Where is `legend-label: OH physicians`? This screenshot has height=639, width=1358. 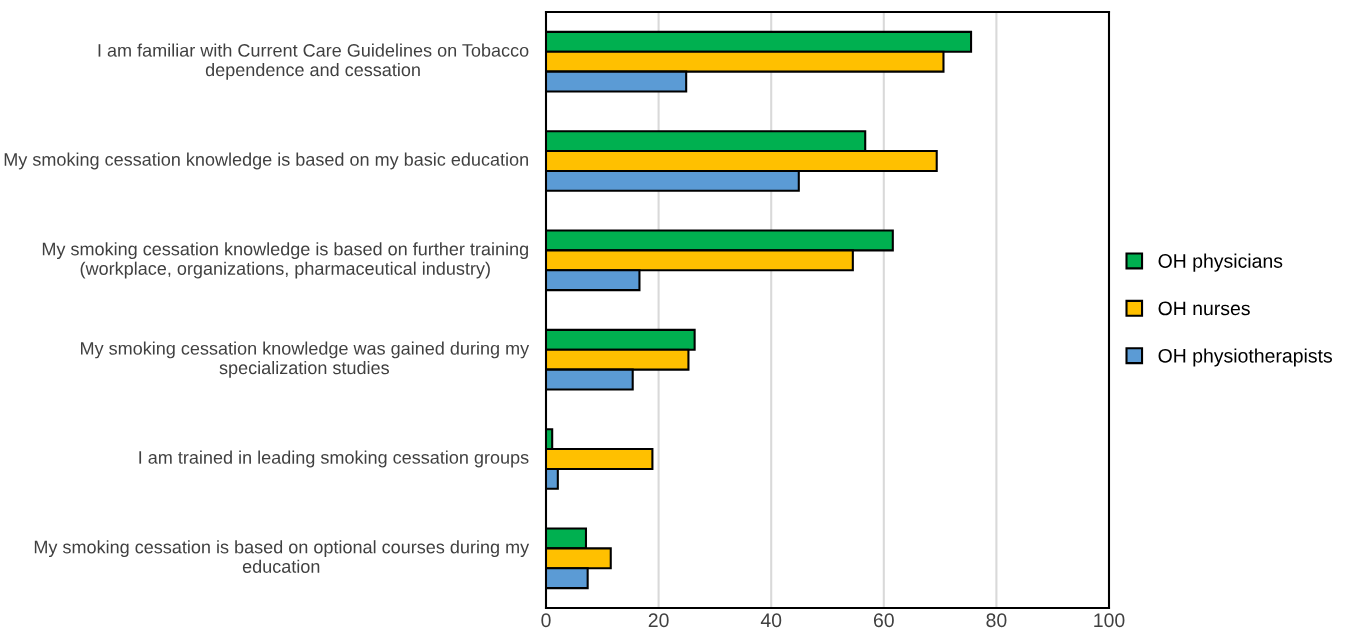
legend-label: OH physicians is located at coordinates (1220, 262).